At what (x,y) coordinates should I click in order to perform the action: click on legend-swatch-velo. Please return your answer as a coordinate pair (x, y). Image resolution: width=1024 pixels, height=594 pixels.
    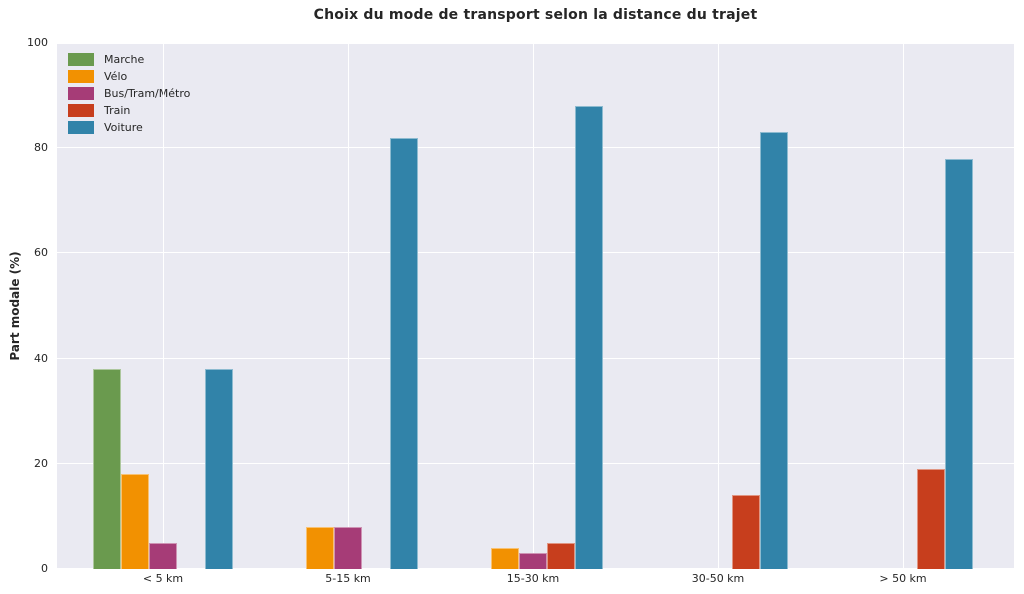
    Looking at the image, I should click on (81, 76).